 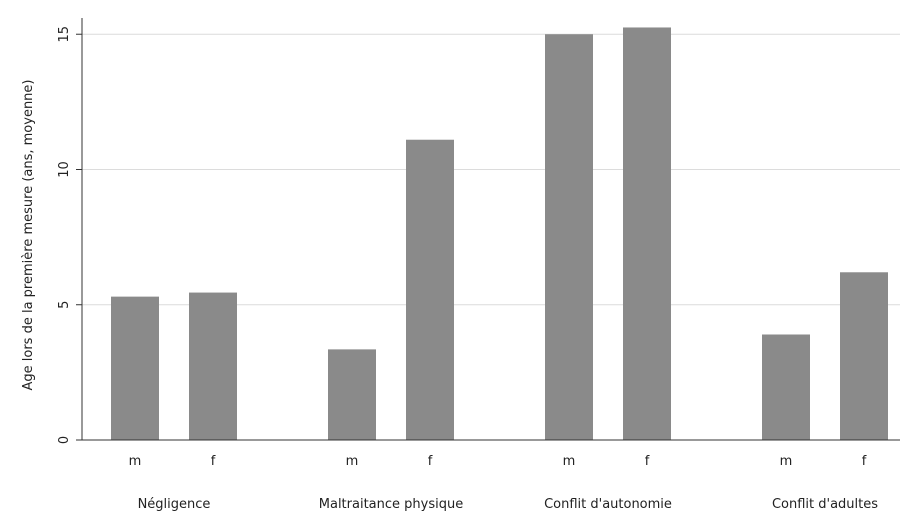 What do you see at coordinates (64, 34) in the screenshot?
I see `y-tick-label: 15` at bounding box center [64, 34].